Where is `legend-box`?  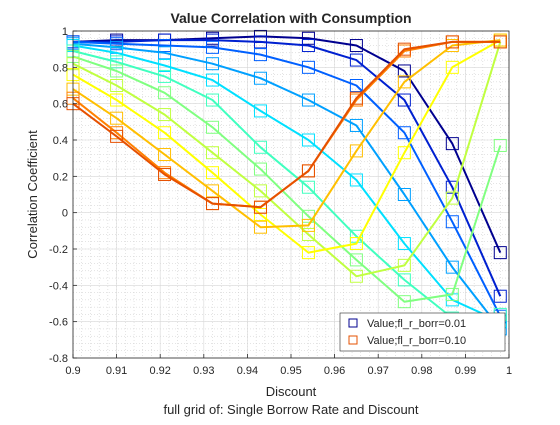
legend-box is located at coordinates (422, 332).